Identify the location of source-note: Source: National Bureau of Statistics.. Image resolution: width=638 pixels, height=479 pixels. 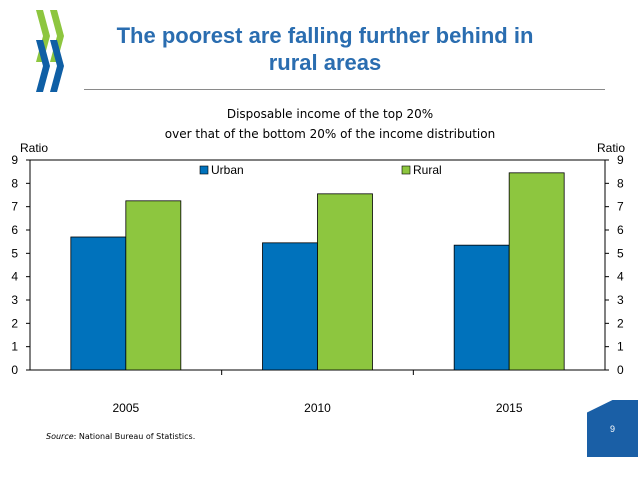
(120, 436).